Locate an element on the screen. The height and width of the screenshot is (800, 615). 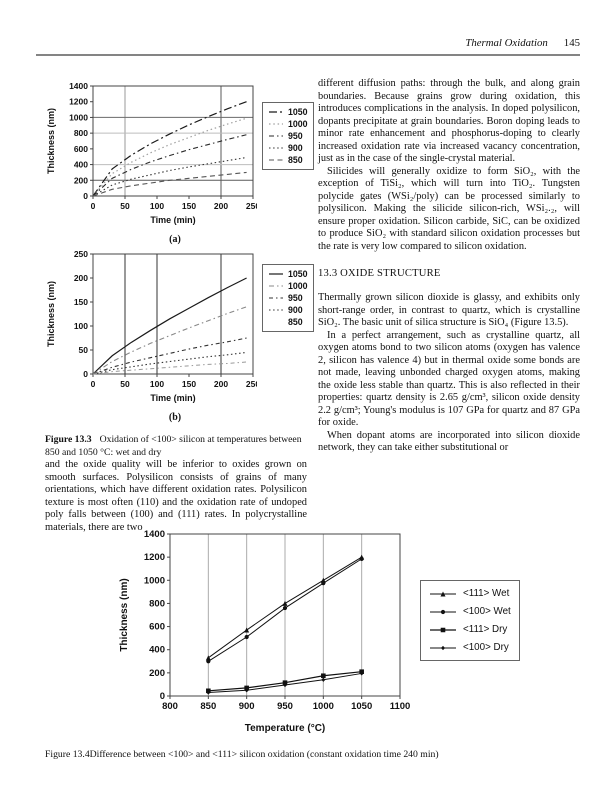
legend-item: <100> Dry is located at coordinates (470, 647).